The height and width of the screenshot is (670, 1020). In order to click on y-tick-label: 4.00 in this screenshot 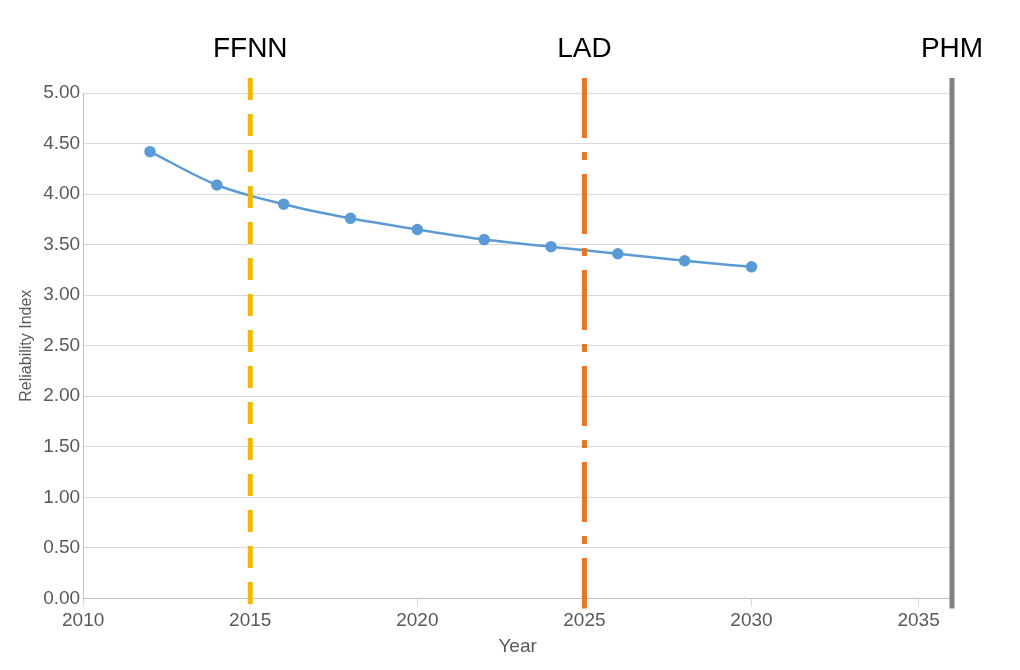, I will do `click(62, 193)`.